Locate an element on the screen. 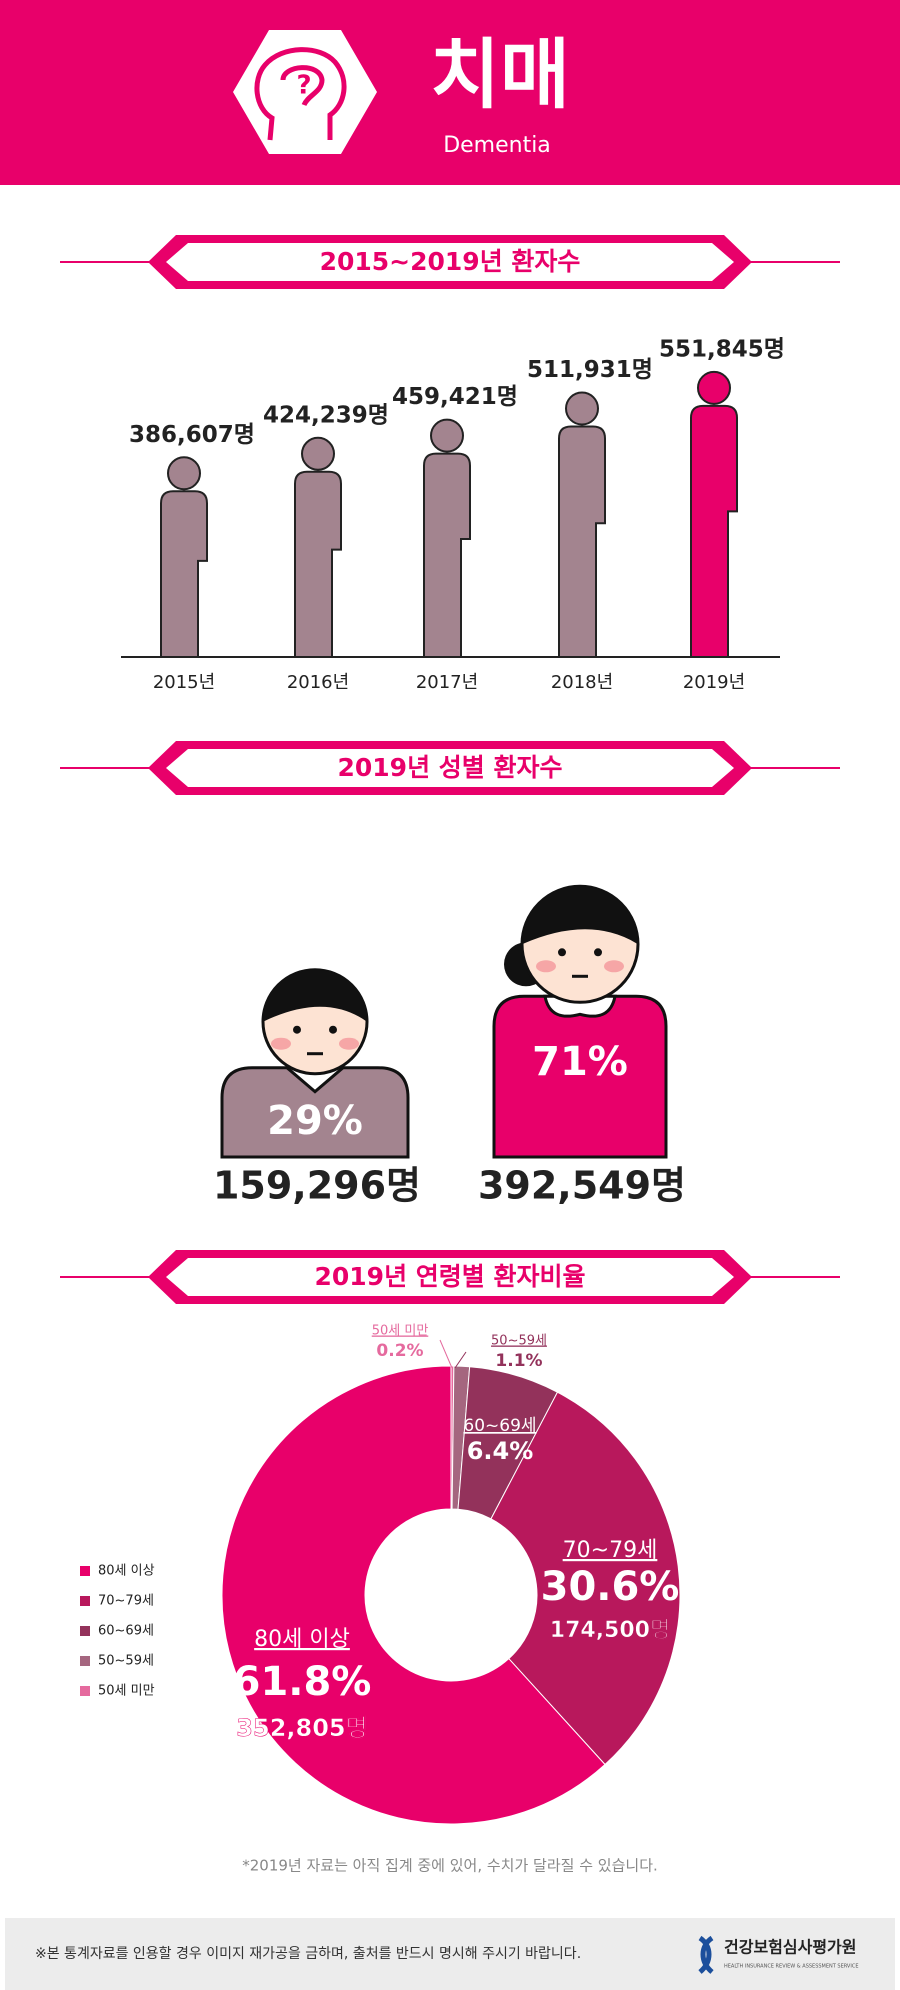 This screenshot has width=900, height=1990. collar is located at coordinates (580, 1006).